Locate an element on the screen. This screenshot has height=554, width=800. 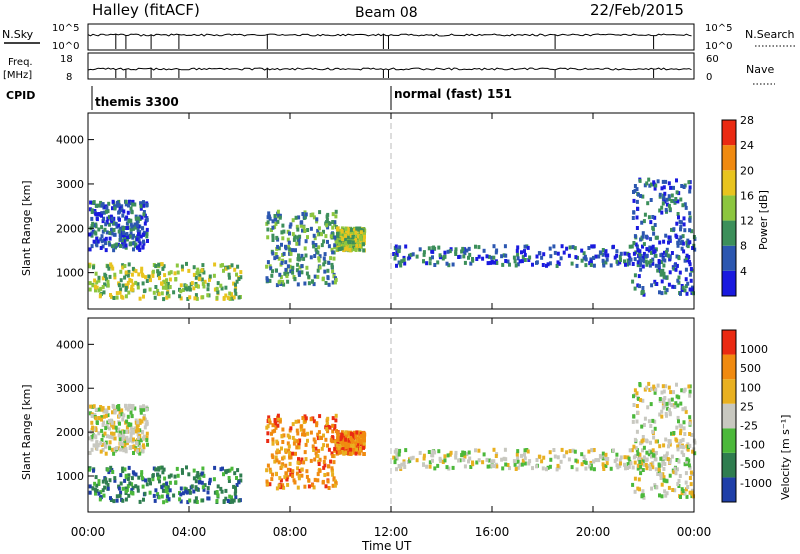
power-colorbar-tick: 12 is located at coordinates (747, 221).